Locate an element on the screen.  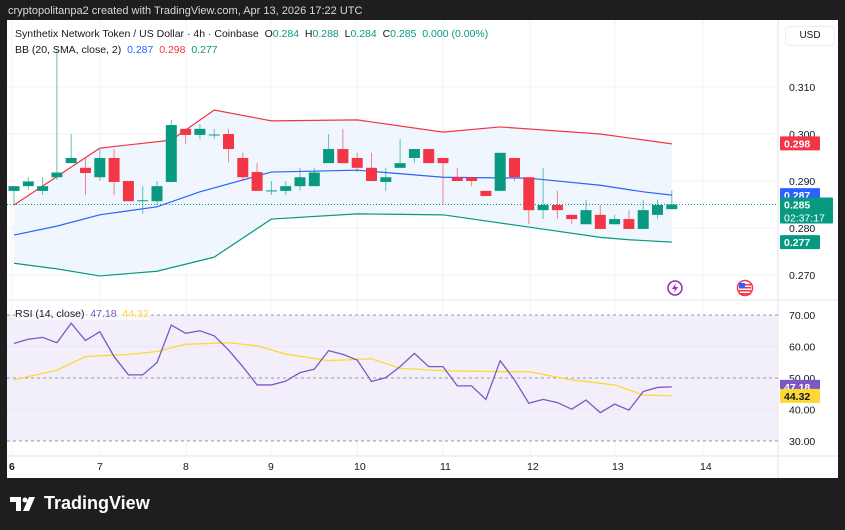
bb-upper-value: 0.298 is located at coordinates (172, 50).